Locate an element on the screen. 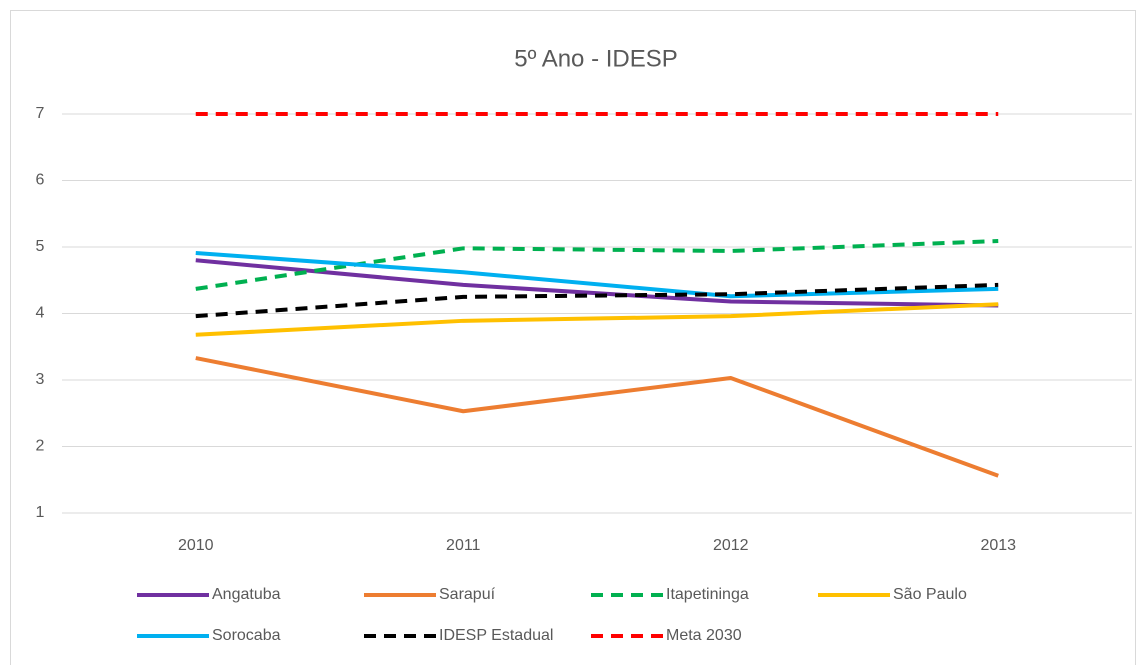 The width and height of the screenshot is (1146, 665). y-tick-label: 4 is located at coordinates (40, 313).